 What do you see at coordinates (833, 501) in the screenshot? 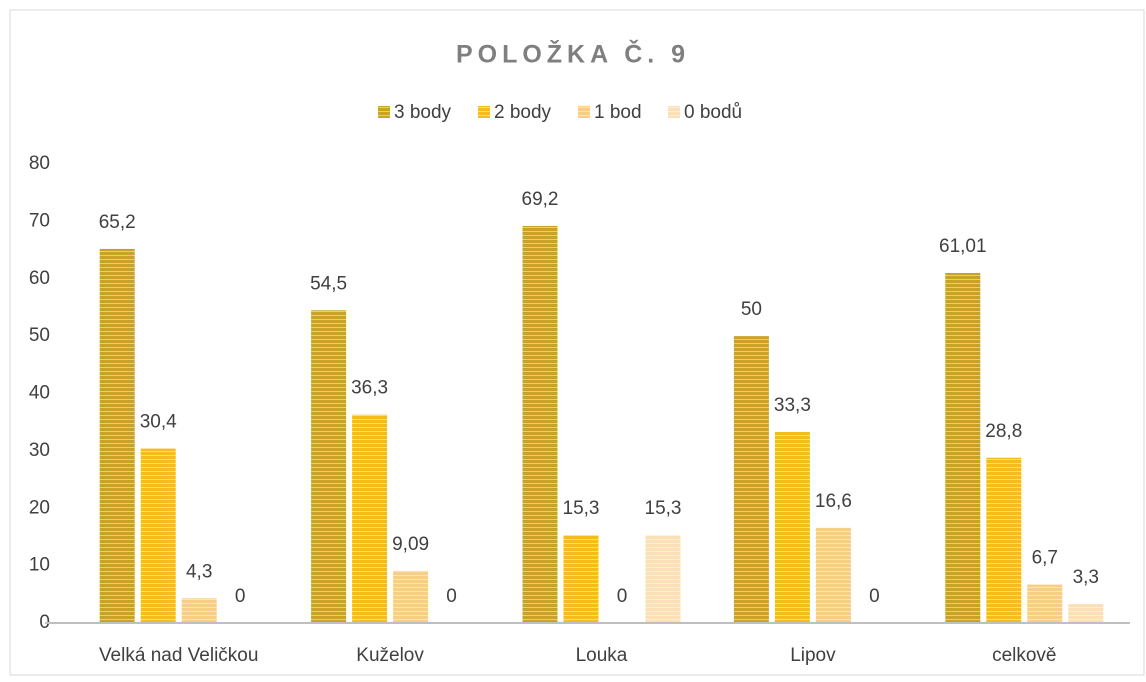
I see `data-label: 16,6` at bounding box center [833, 501].